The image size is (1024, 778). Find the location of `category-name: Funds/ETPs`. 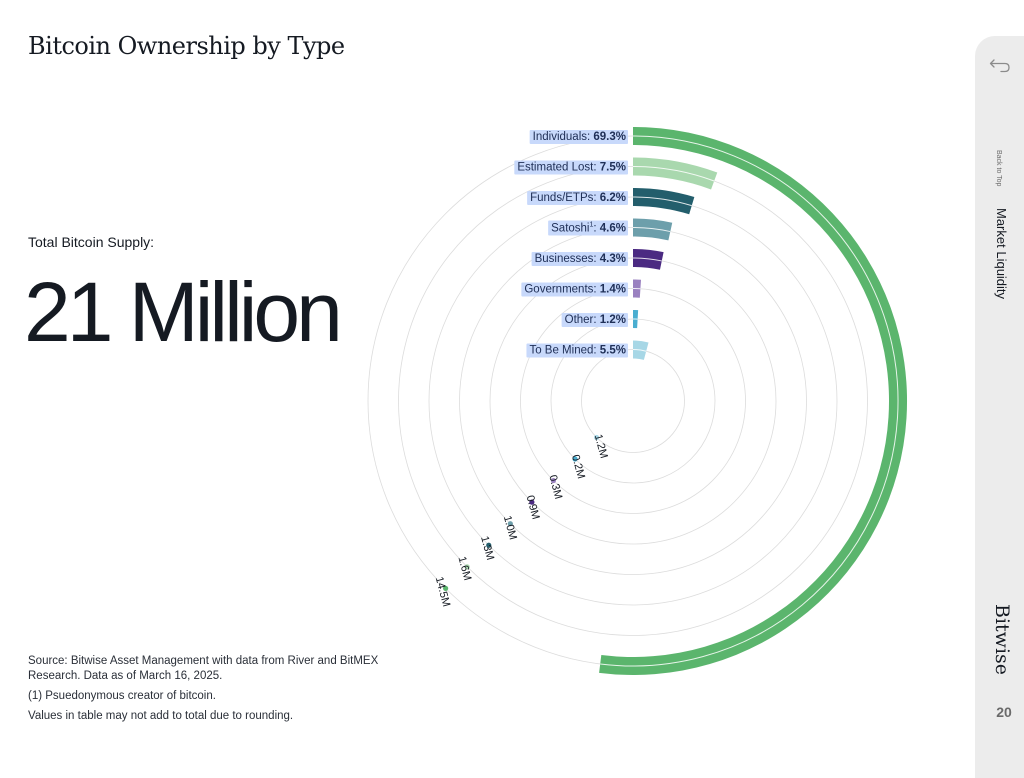

category-name: Funds/ETPs is located at coordinates (562, 198).